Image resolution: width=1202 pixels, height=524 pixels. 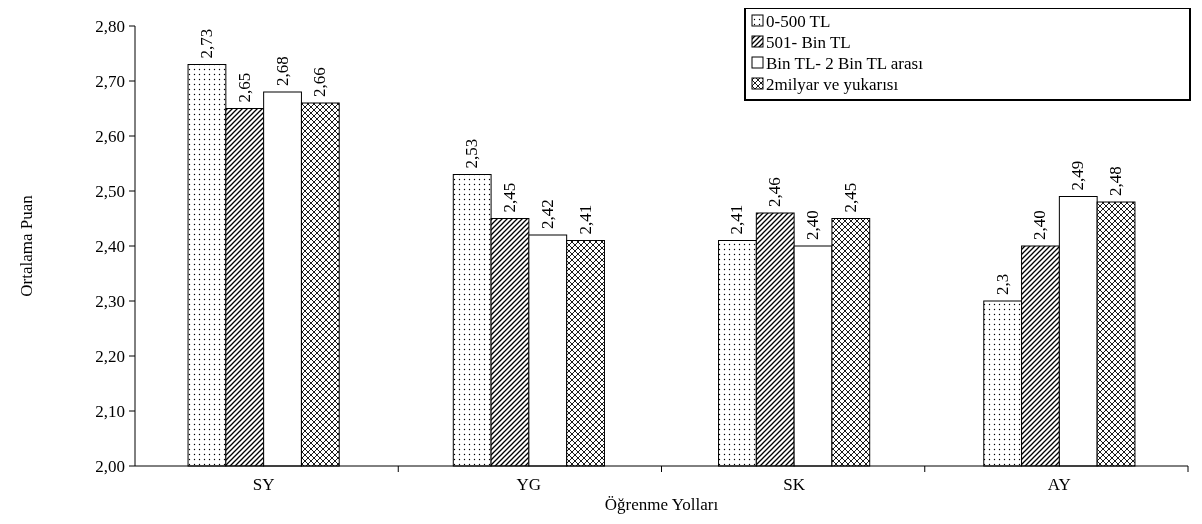 I want to click on y-tick-label: 2,30, so click(x=110, y=301).